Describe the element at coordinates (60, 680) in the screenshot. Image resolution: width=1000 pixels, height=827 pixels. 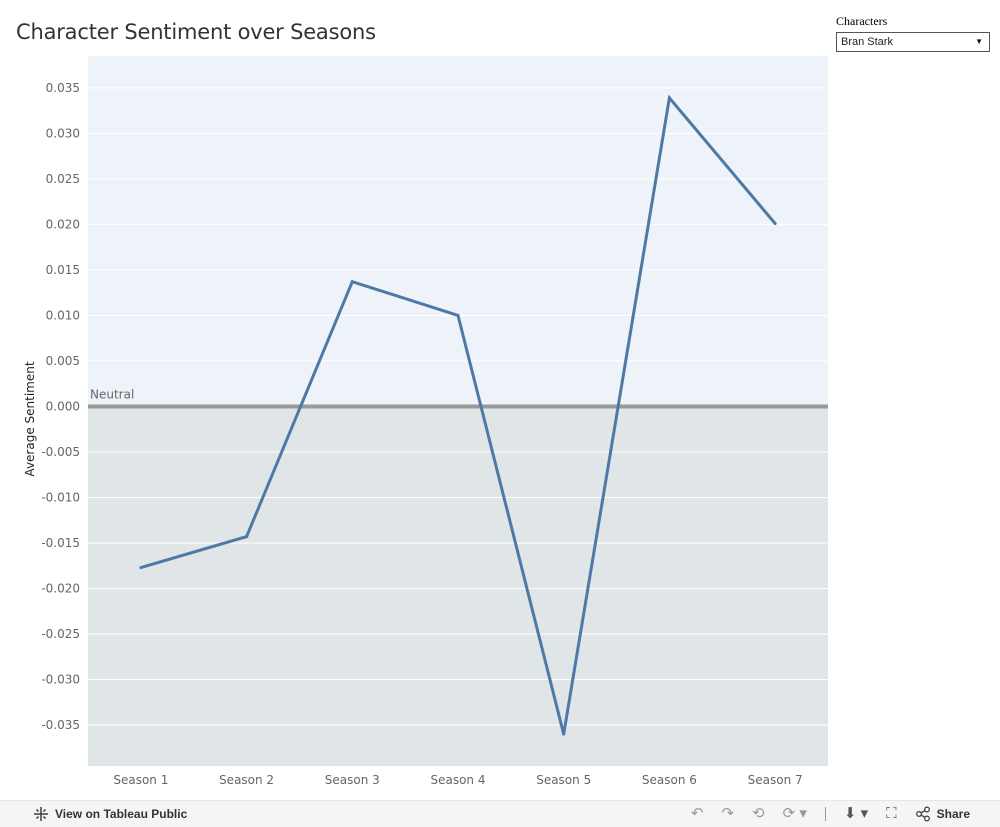
I see `y-tick-label: -0.030` at that location.